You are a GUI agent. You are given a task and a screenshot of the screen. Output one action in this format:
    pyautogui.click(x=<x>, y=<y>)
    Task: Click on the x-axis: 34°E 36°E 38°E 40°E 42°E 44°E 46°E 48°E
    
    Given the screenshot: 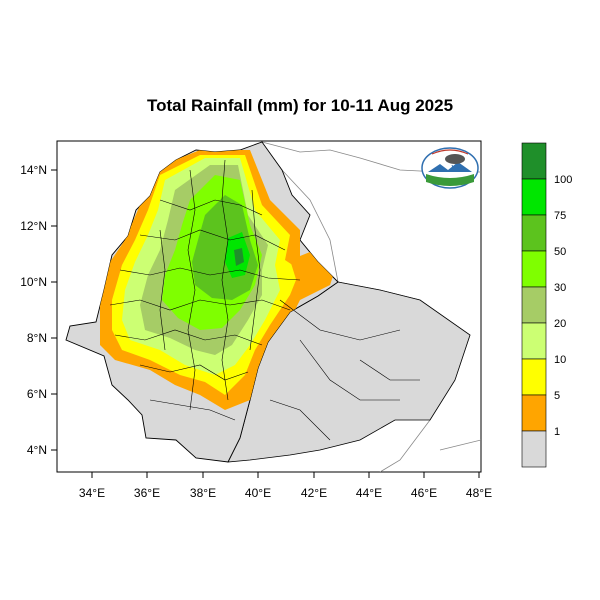 What is the action you would take?
    pyautogui.click(x=285, y=486)
    